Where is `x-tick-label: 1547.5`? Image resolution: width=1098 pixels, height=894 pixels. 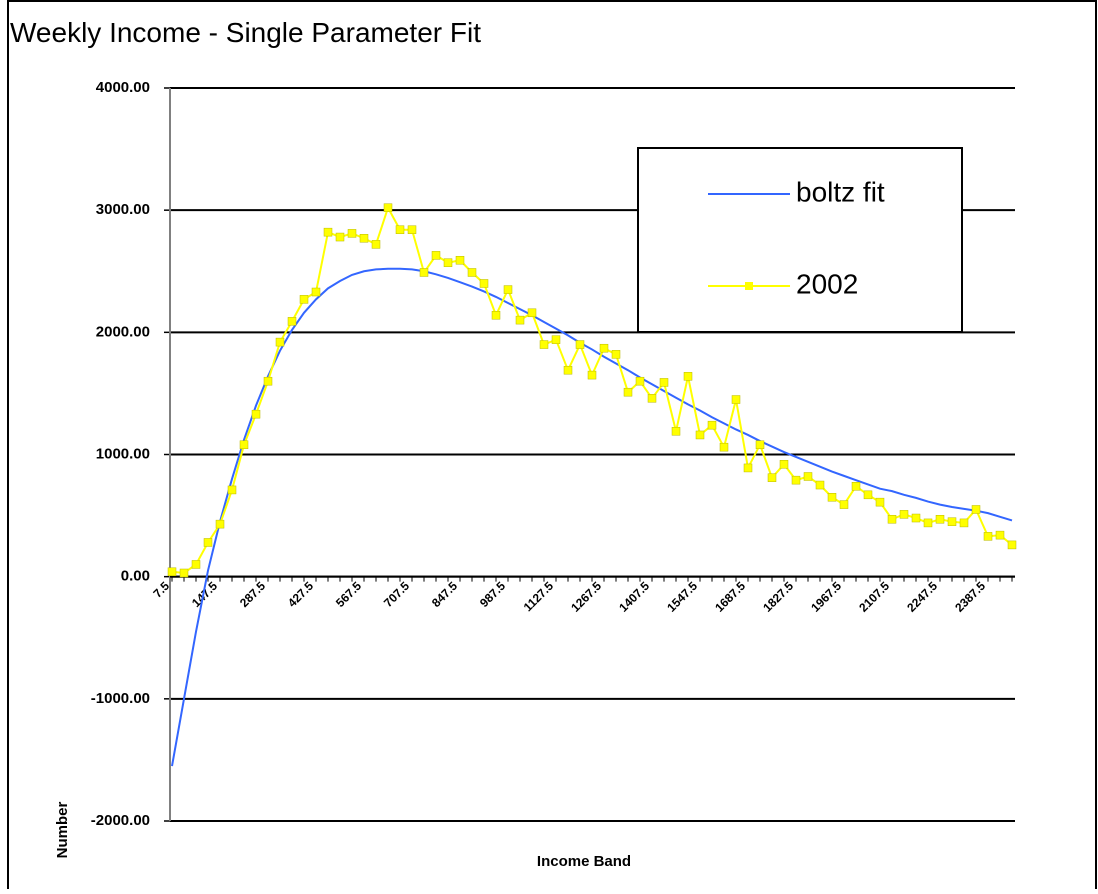 x-tick-label: 1547.5 is located at coordinates (682, 597).